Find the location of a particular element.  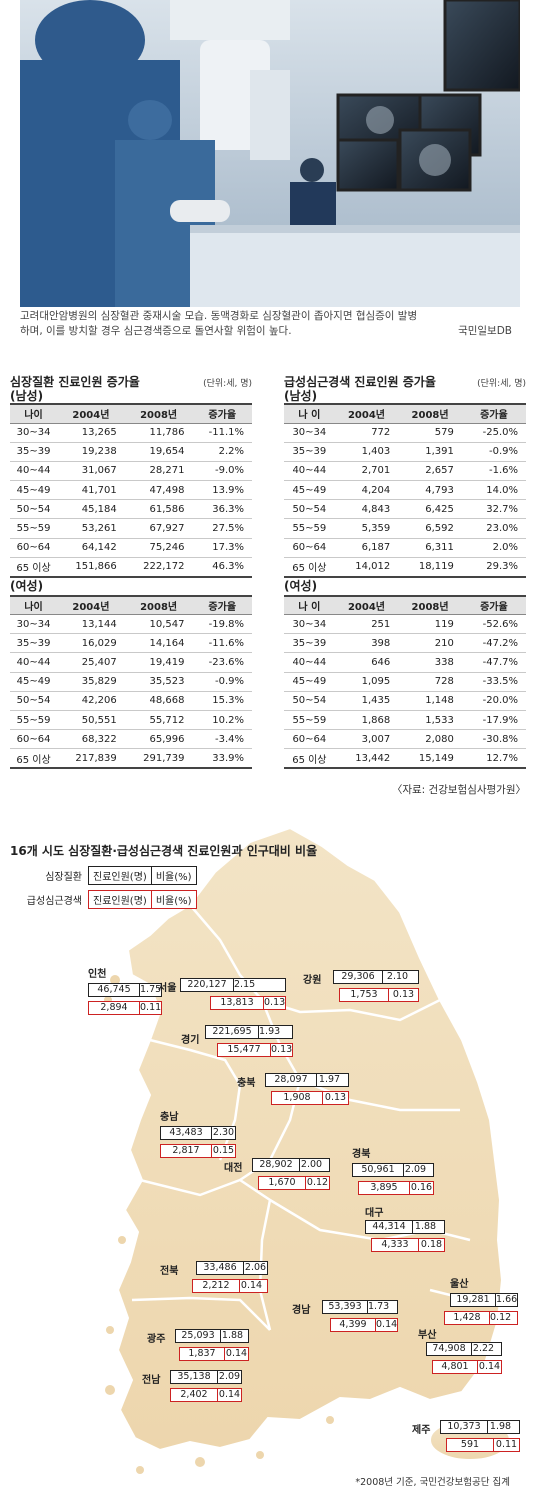

table-cell: 50,551 is located at coordinates (91, 720).